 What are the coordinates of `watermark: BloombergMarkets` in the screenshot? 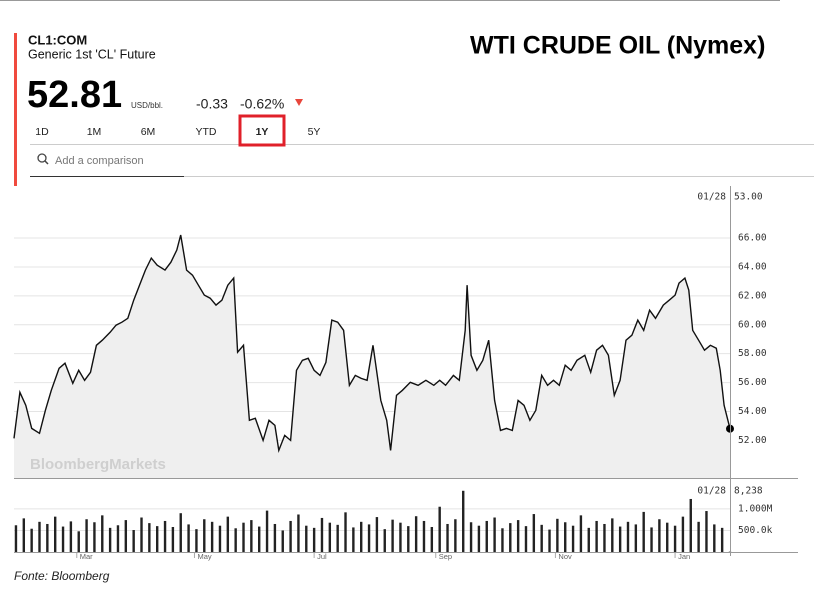 It's located at (98, 464).